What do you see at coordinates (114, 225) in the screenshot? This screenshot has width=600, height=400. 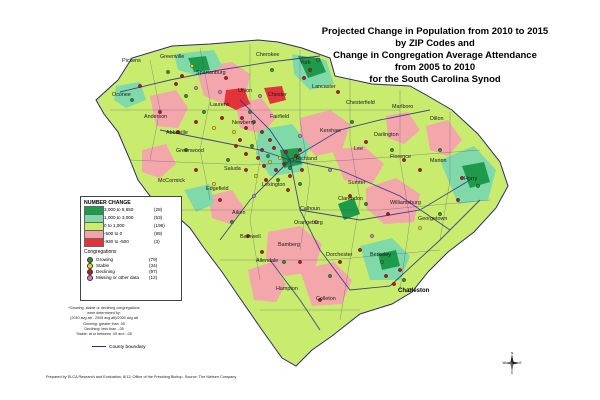 I see `legend-range: 0 to 1,000` at bounding box center [114, 225].